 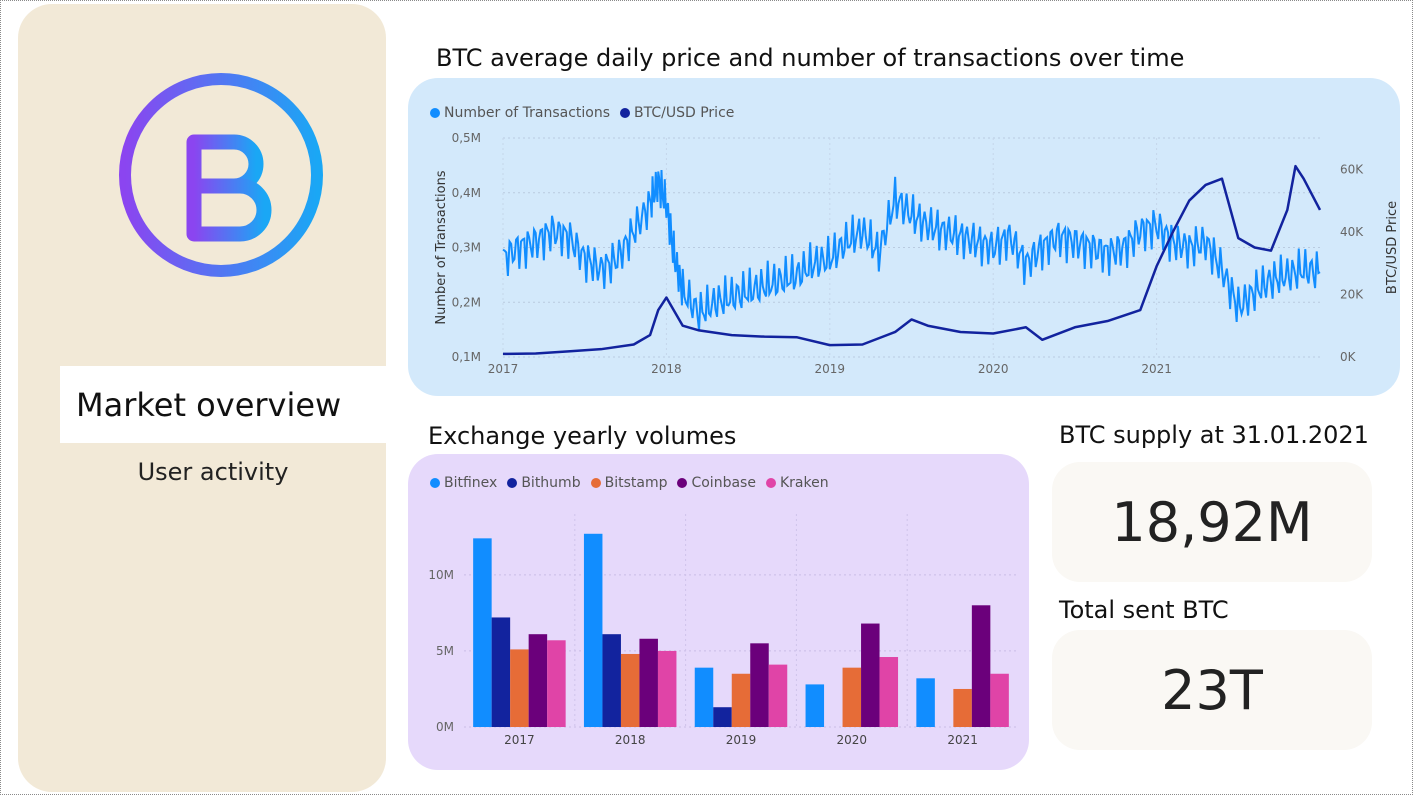 What do you see at coordinates (648, 682) in the screenshot?
I see `bar-coinbase-2018` at bounding box center [648, 682].